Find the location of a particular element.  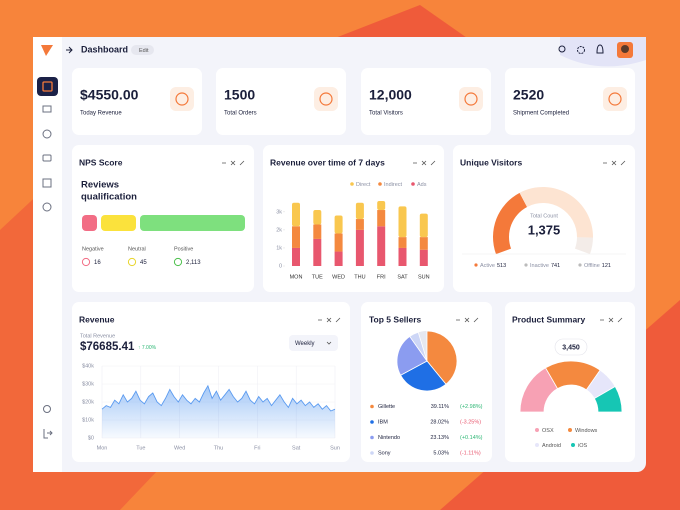

bg-shape is located at coordinates (400, 22).